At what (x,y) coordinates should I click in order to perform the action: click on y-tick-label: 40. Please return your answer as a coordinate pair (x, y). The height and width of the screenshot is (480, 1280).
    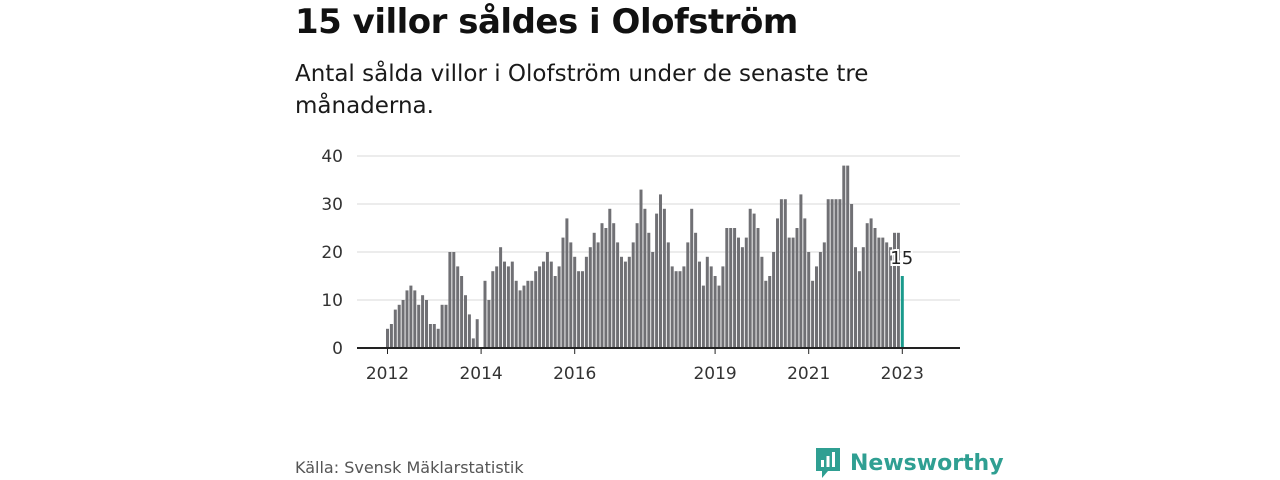
    Looking at the image, I should click on (332, 157).